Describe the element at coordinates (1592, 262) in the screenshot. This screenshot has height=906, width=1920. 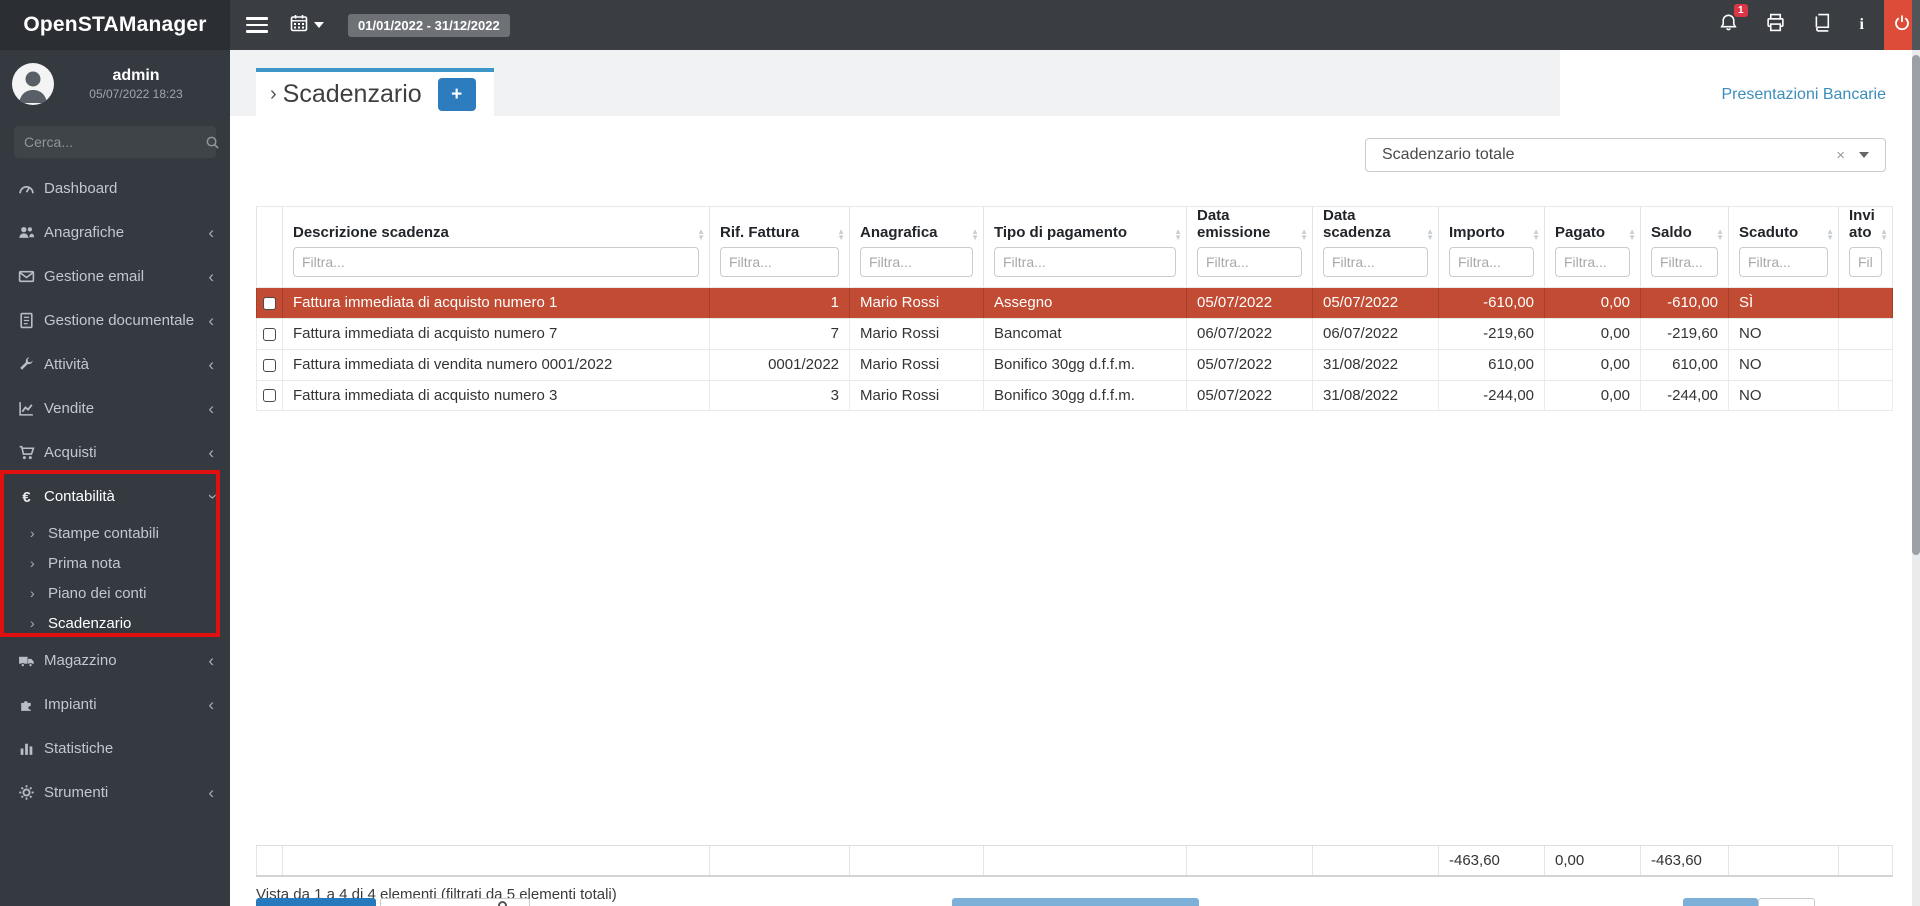
I see `filter-input-pagato` at that location.